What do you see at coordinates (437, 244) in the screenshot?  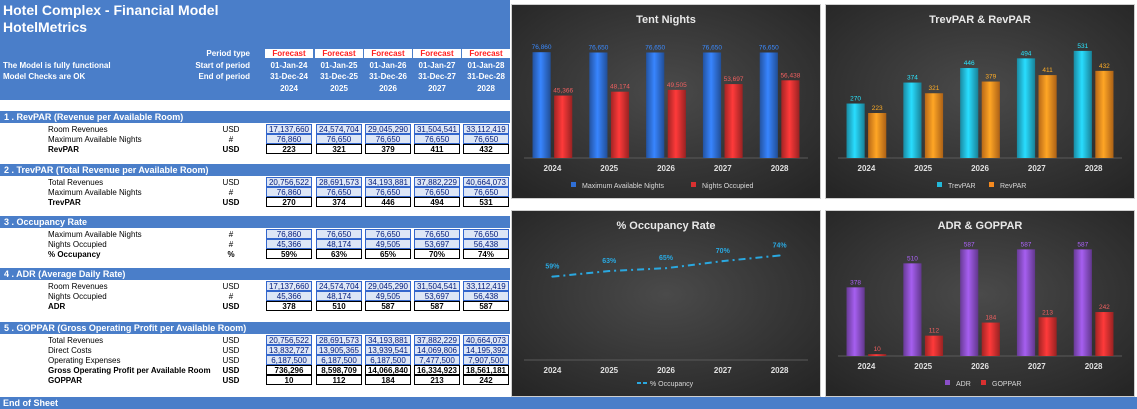 I see `value-cell: 53,697` at bounding box center [437, 244].